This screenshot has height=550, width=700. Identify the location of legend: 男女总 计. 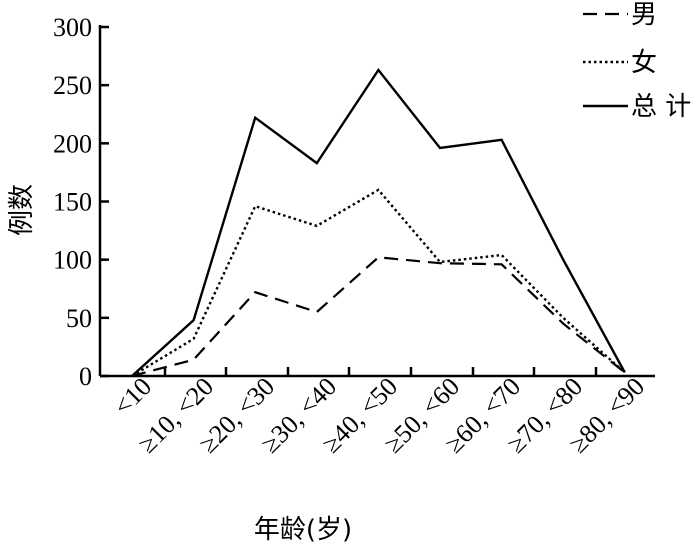
(637, 61).